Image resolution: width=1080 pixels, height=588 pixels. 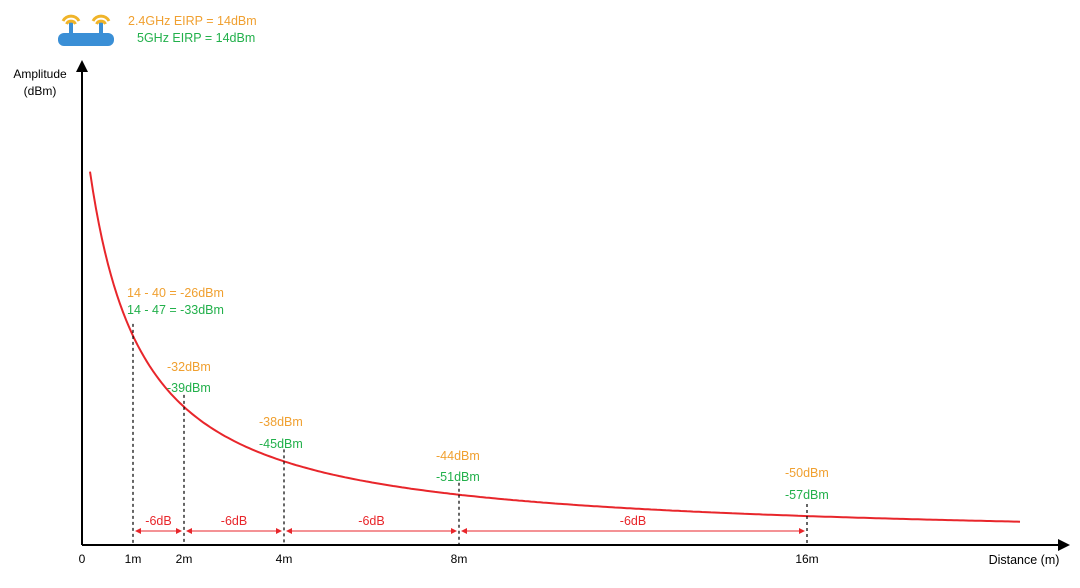 I want to click on x-tick-label: 2m, so click(x=184, y=559).